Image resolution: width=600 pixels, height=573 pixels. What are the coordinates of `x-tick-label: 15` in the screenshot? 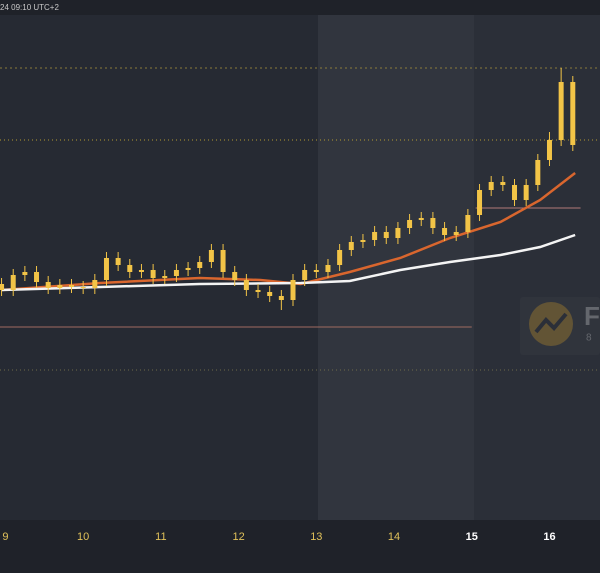 It's located at (472, 537).